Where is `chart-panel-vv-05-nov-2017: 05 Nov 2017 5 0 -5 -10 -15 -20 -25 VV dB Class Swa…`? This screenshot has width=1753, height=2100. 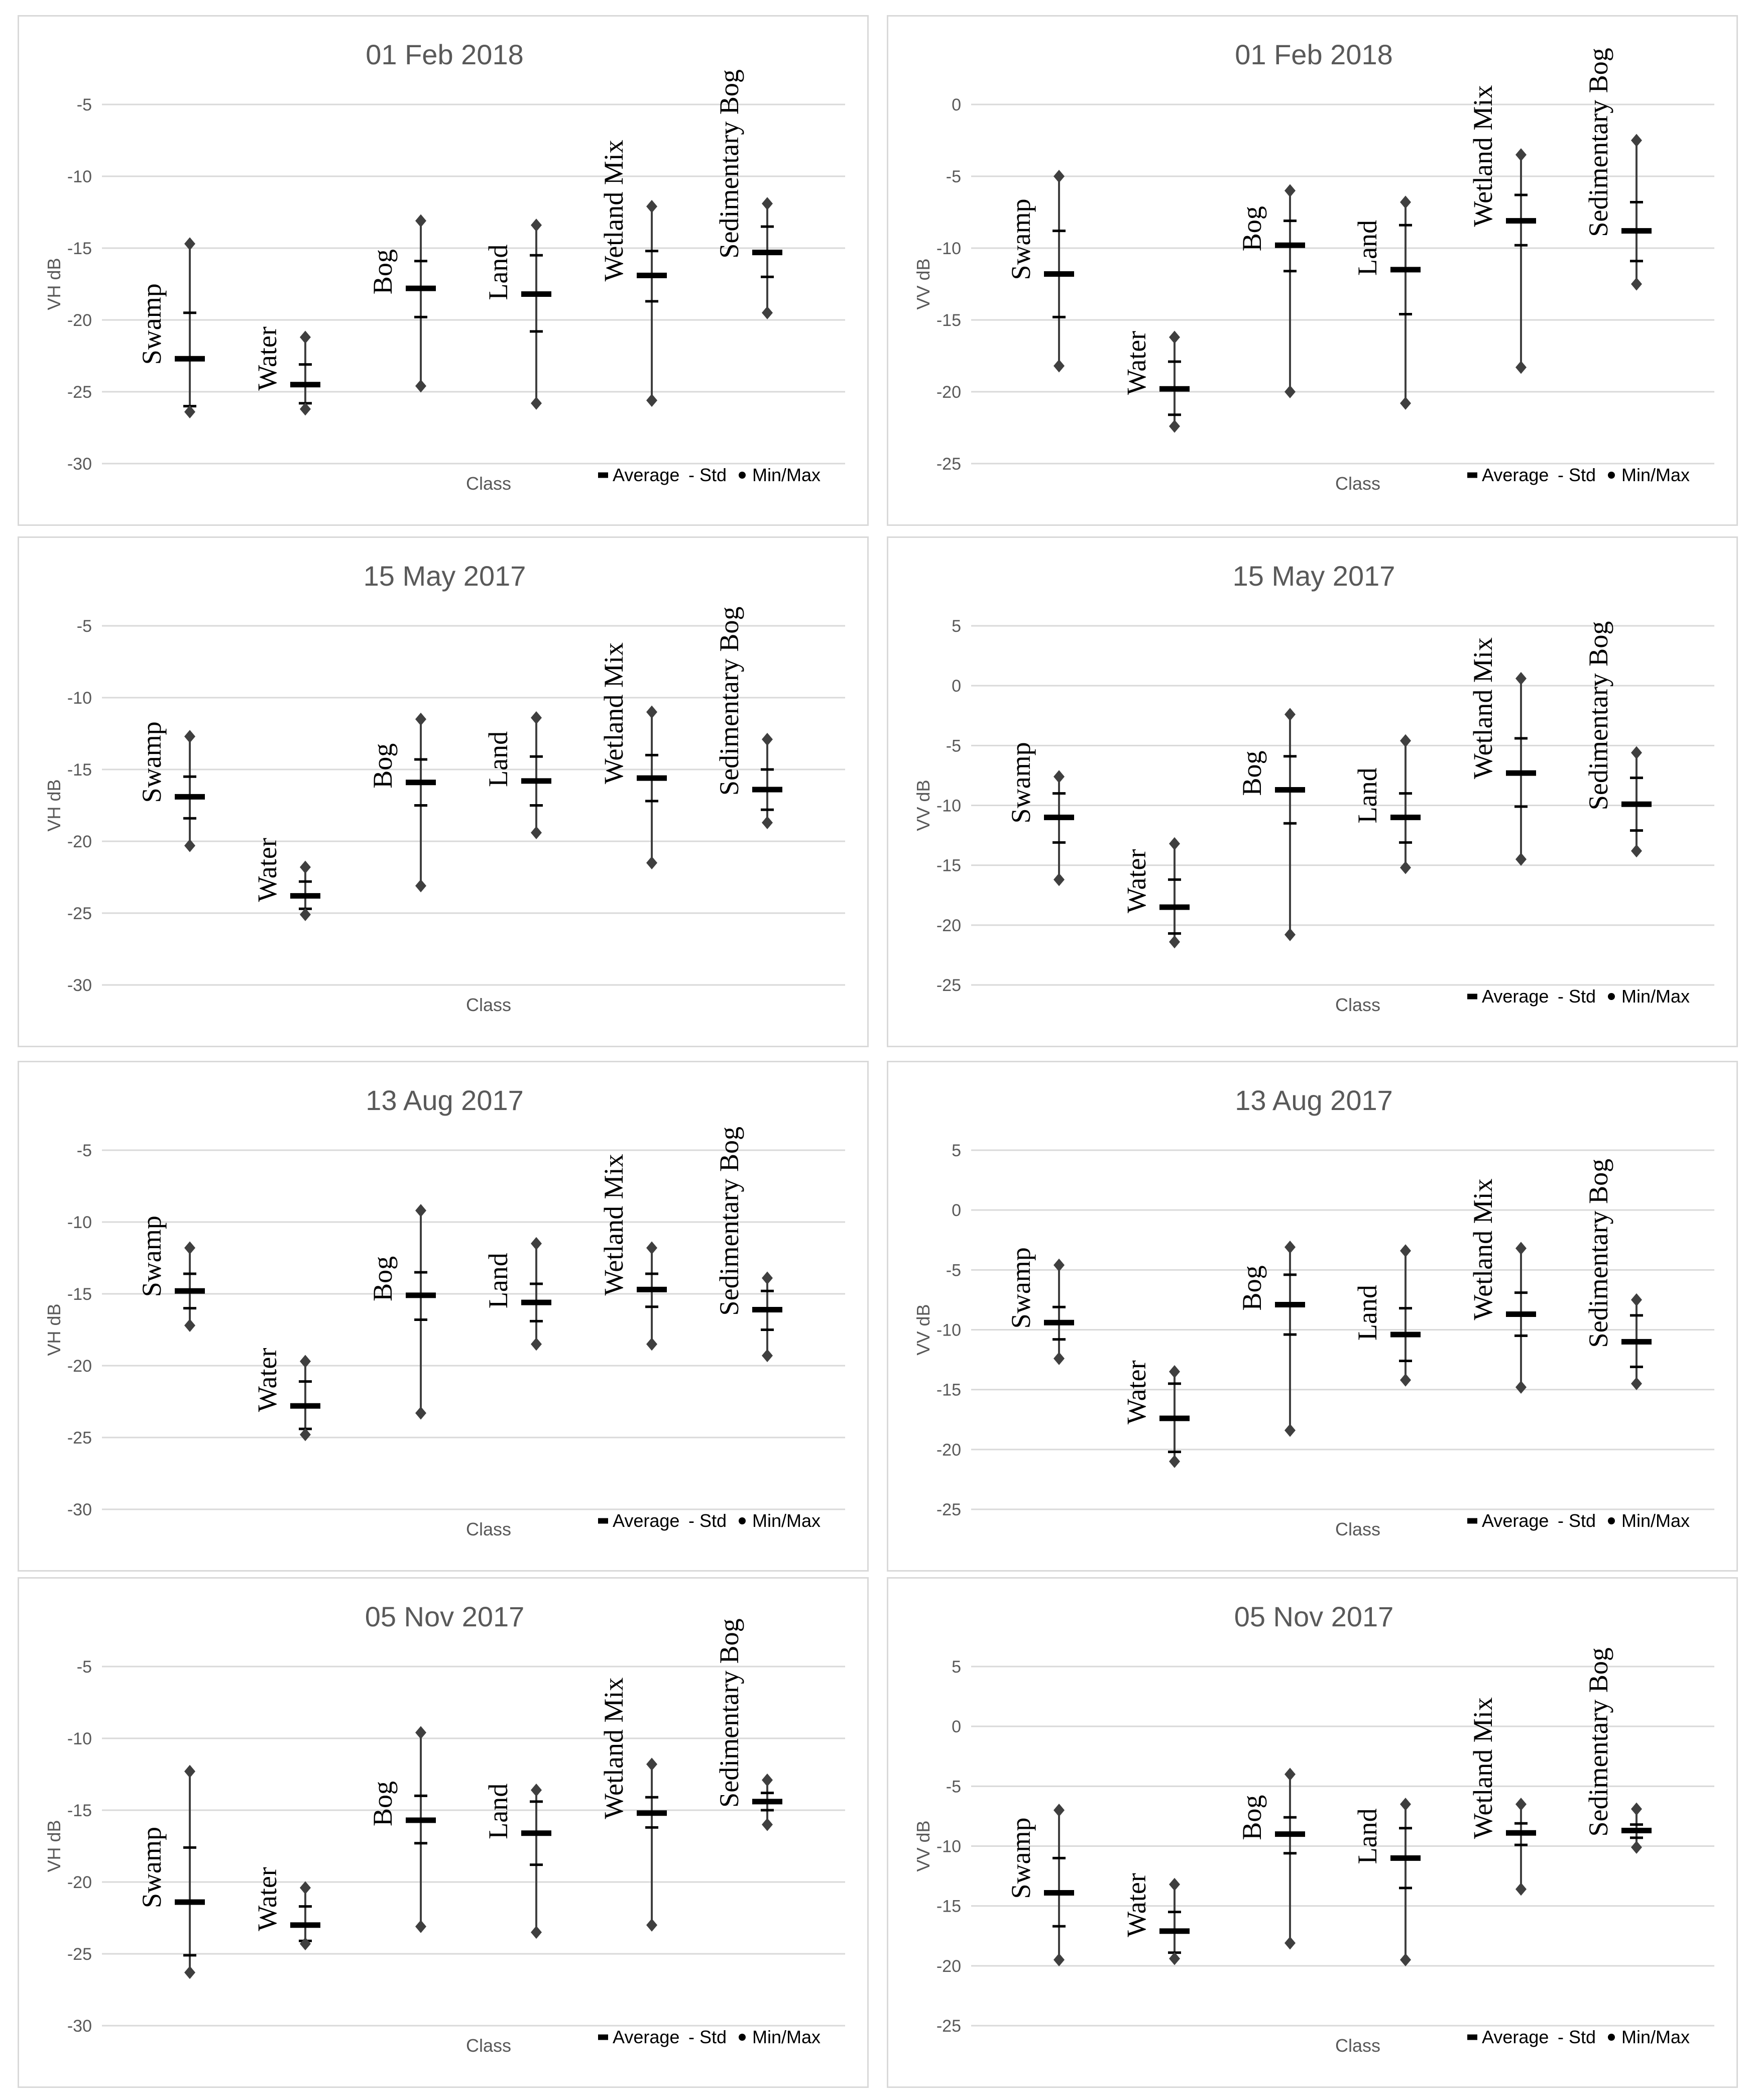 chart-panel-vv-05-nov-2017: 05 Nov 2017 5 0 -5 -10 -15 -20 -25 VV dB Class Swa… is located at coordinates (1312, 1832).